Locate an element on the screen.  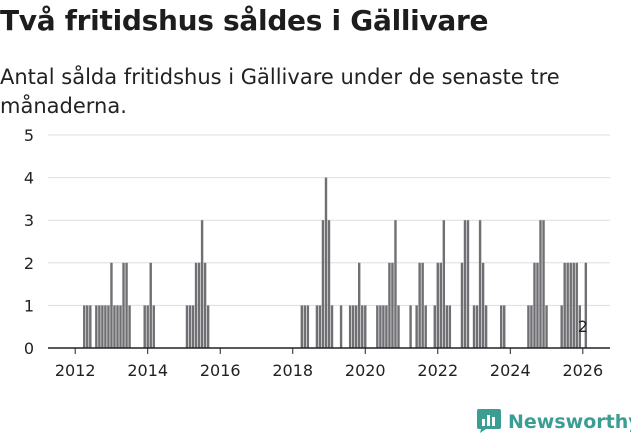
annotations: 2 is located at coordinates (583, 326).